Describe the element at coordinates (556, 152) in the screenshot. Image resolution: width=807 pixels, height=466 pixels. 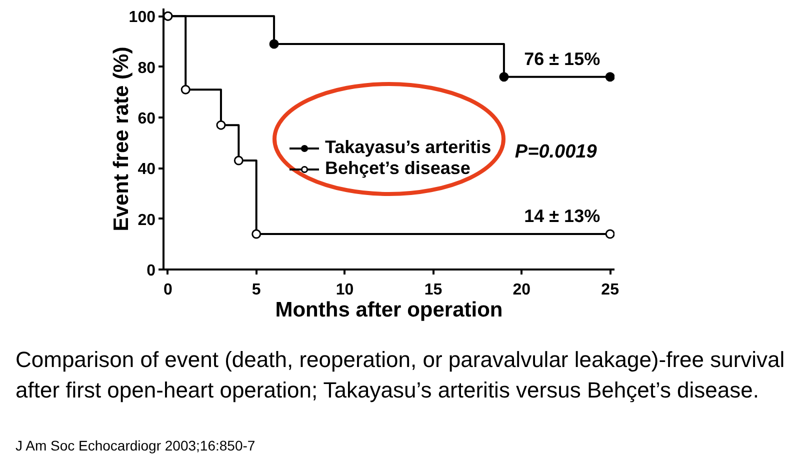
I see `annotation: P=0.0019` at that location.